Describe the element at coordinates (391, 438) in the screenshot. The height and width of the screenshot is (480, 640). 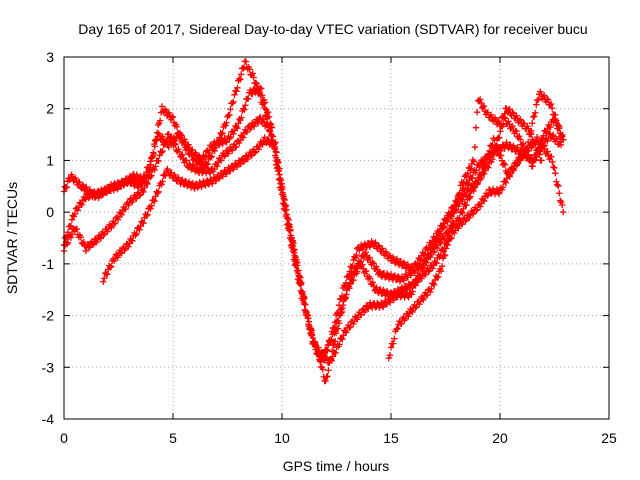
I see `x-tick-label: 15` at that location.